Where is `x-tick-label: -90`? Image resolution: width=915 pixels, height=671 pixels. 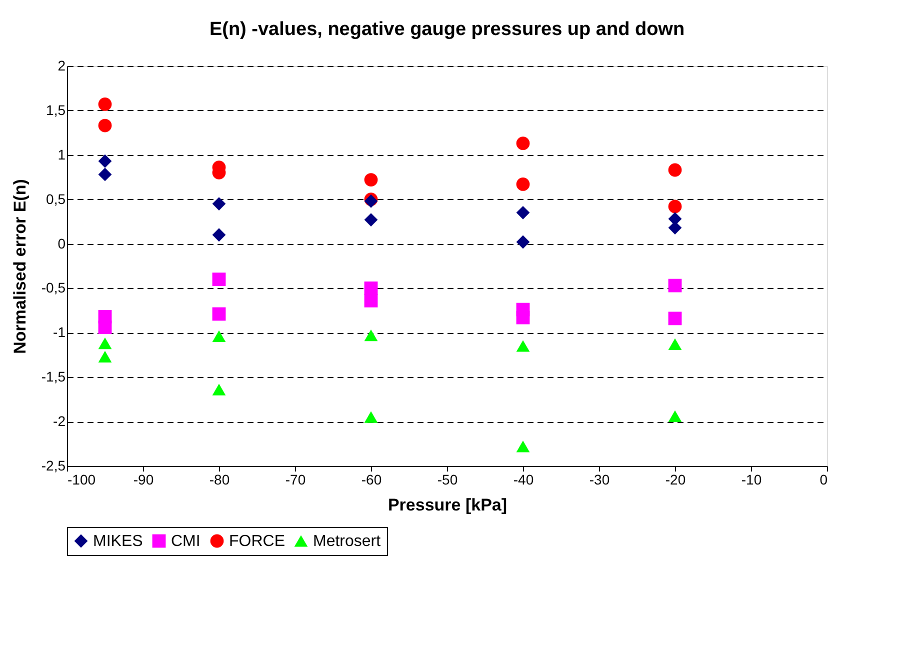 x-tick-label: -90 is located at coordinates (143, 480).